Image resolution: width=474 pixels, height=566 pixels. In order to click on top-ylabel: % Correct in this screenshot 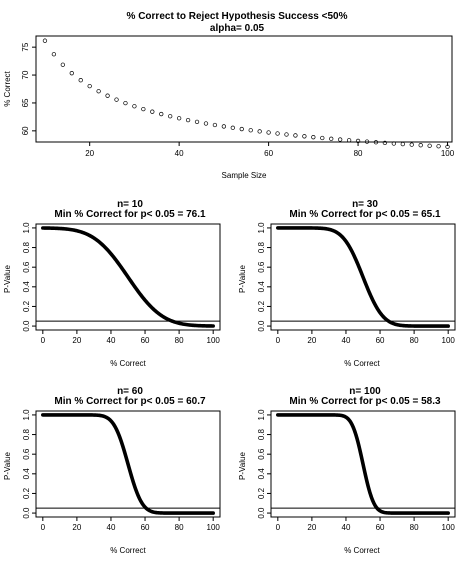, I will do `click(7, 88)`.